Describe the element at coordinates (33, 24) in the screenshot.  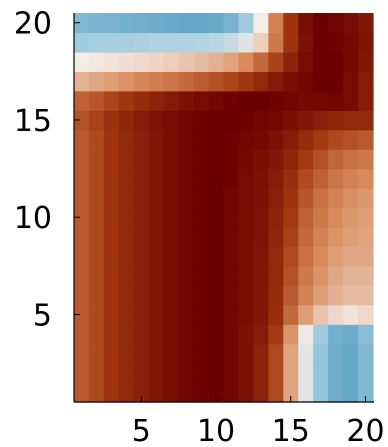
I see `y-tick-label: 20` at that location.